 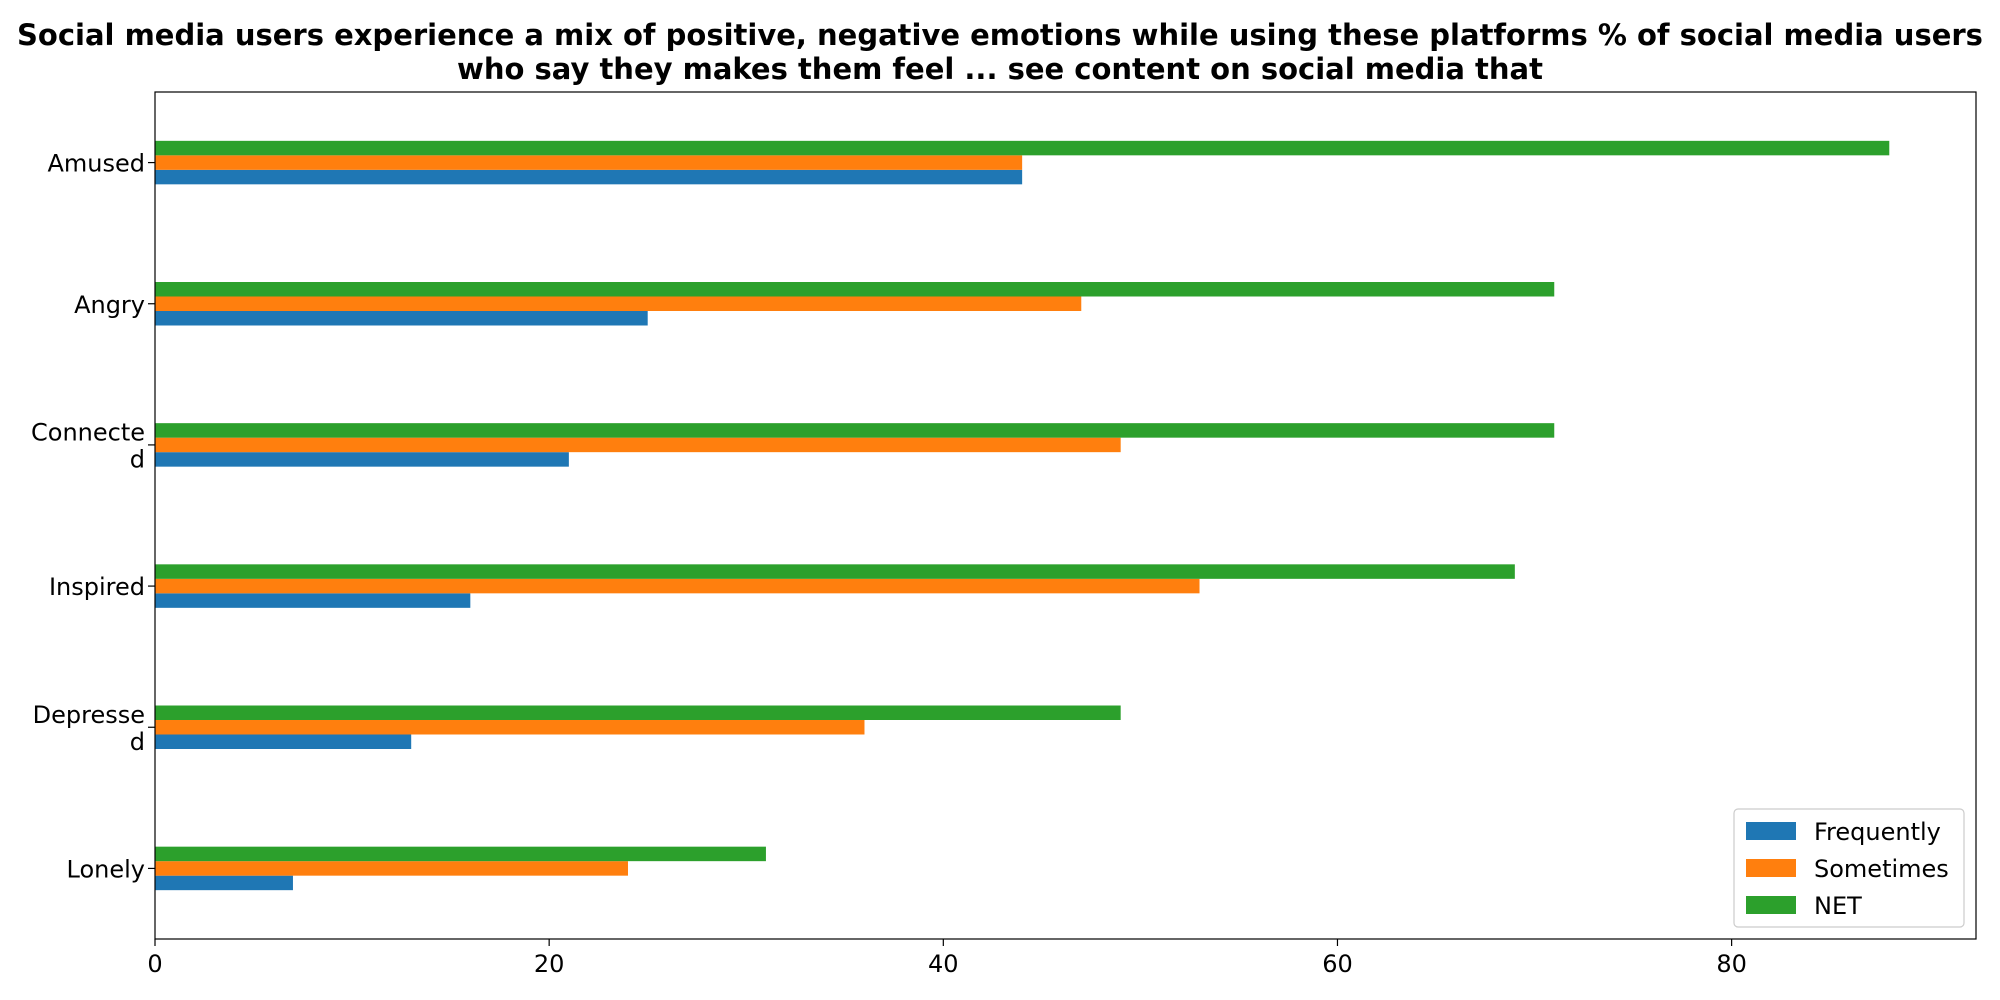 I want to click on y-tick-label: Connecte d, so click(x=88, y=445).